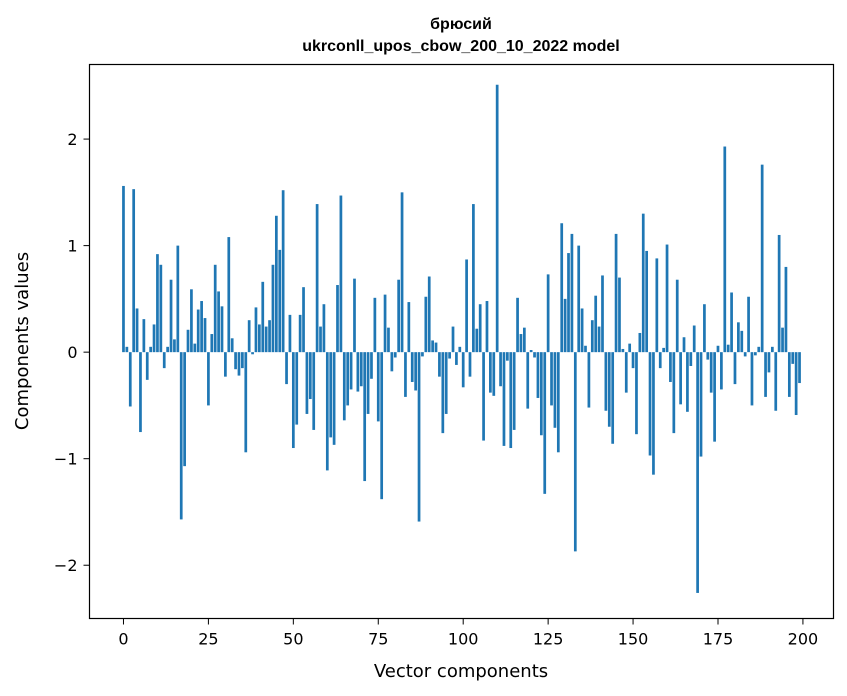 This screenshot has height=696, width=847. Describe the element at coordinates (66, 565) in the screenshot. I see `y-tick-label: −2` at that location.